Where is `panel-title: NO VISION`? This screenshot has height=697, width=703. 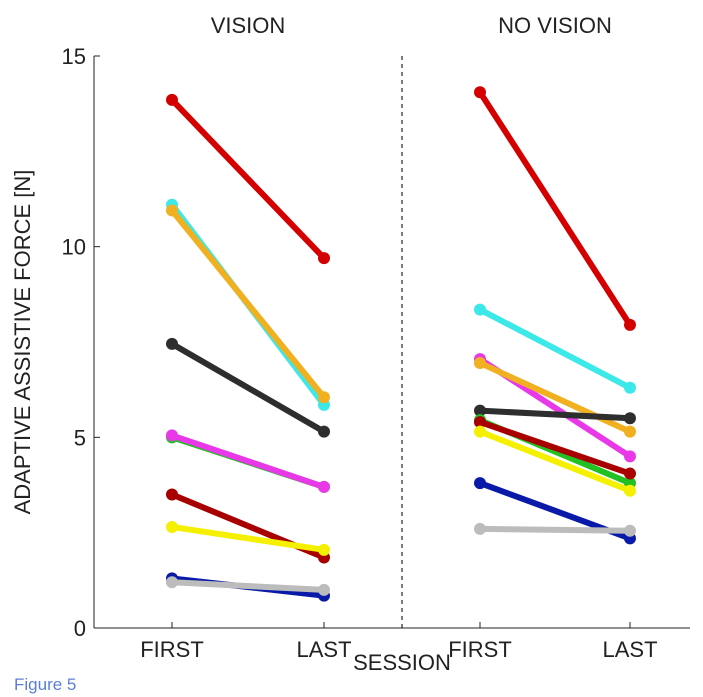 panel-title: NO VISION is located at coordinates (555, 25).